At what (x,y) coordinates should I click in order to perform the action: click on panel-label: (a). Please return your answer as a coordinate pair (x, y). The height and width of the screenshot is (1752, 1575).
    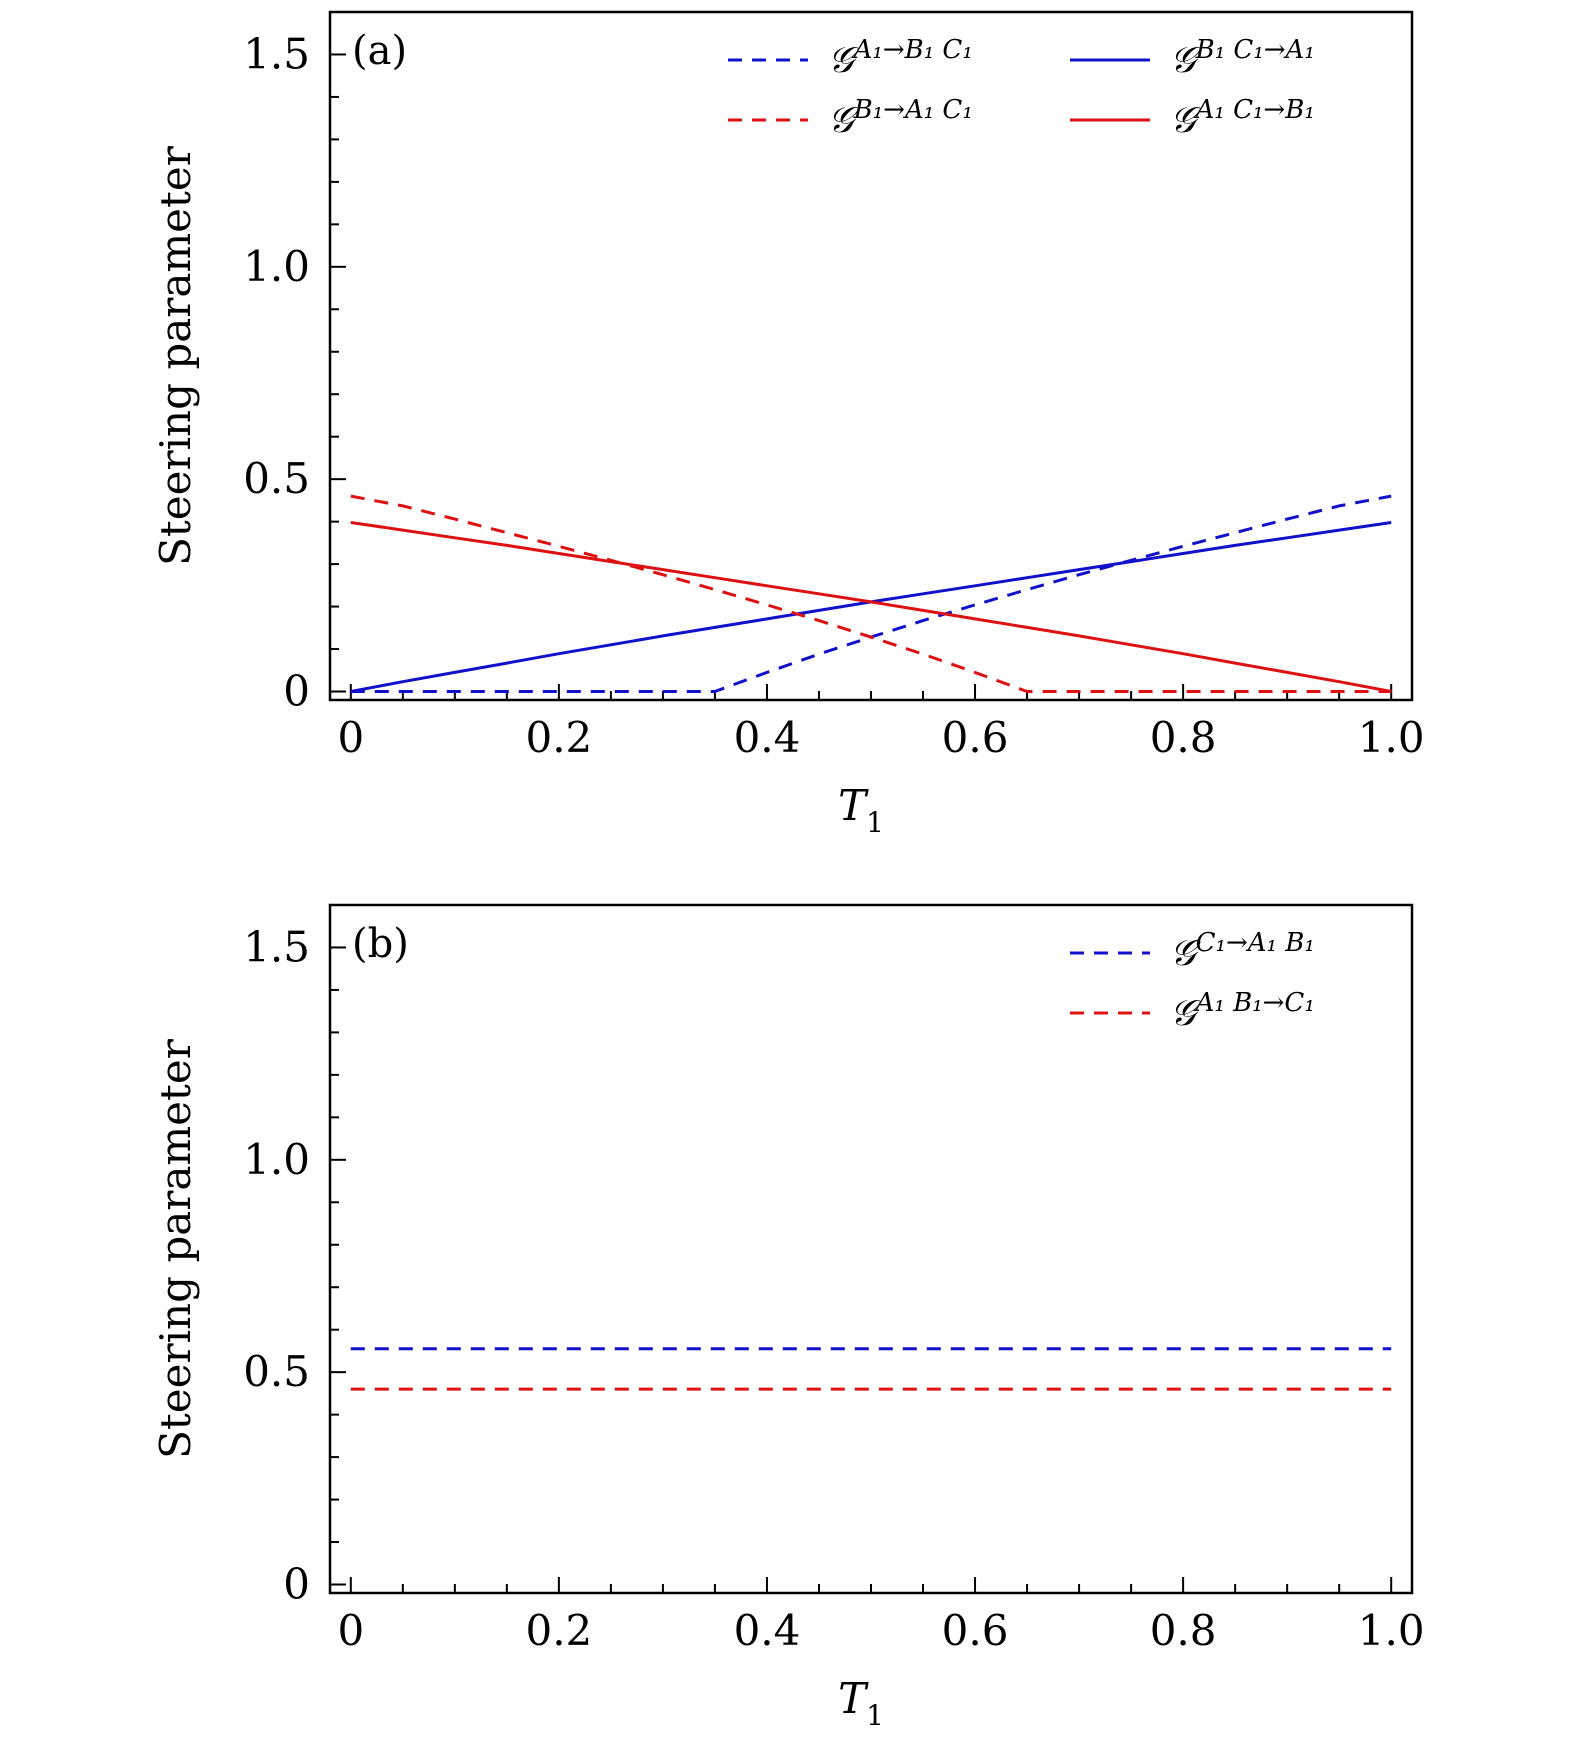
    Looking at the image, I should click on (379, 51).